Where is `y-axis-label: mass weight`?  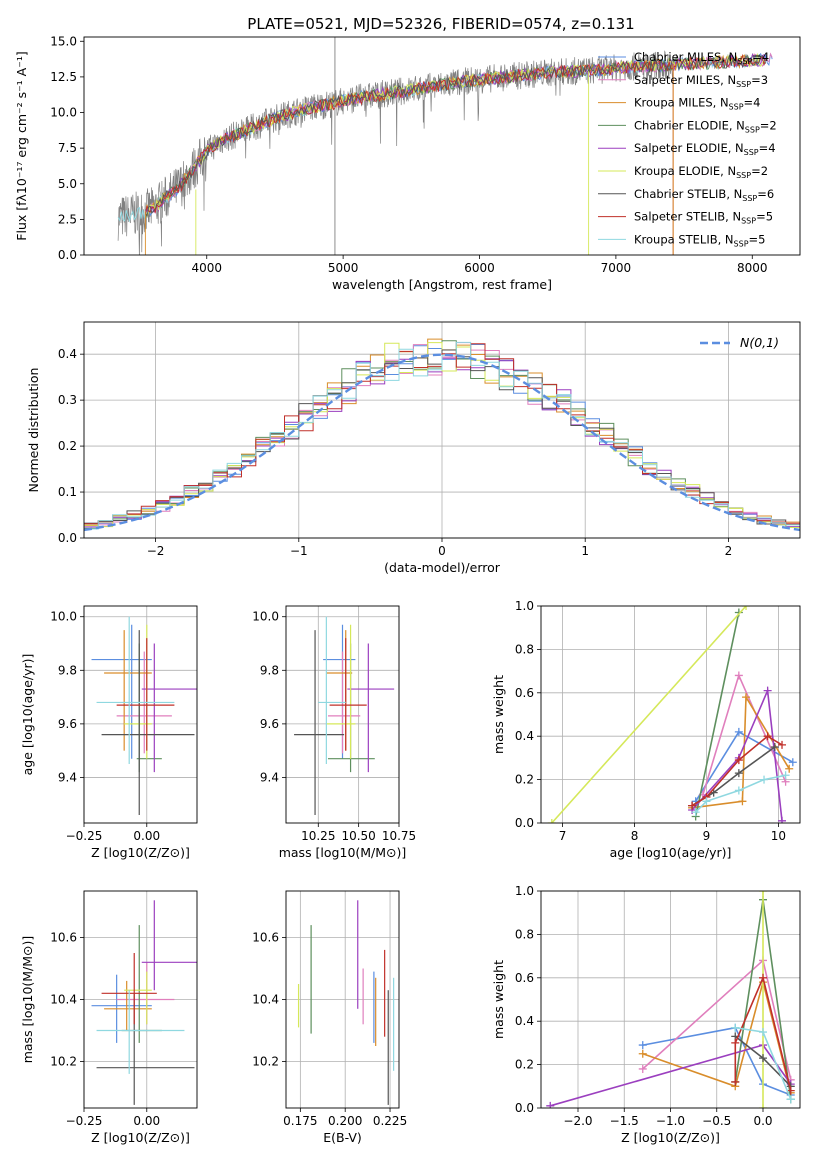
y-axis-label: mass weight is located at coordinates (498, 999).